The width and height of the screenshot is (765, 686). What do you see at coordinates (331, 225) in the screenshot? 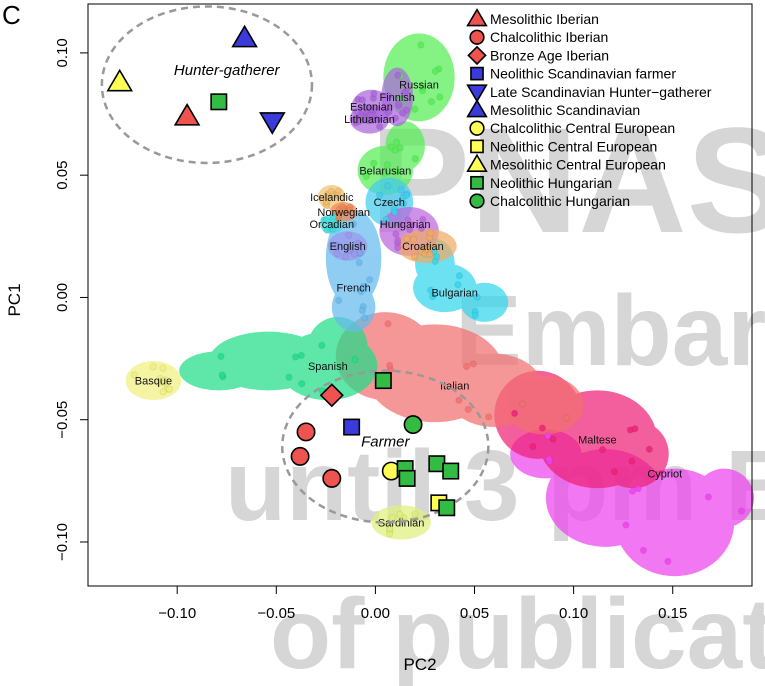
I see `population-label-orcadian: Orcadian` at bounding box center [331, 225].